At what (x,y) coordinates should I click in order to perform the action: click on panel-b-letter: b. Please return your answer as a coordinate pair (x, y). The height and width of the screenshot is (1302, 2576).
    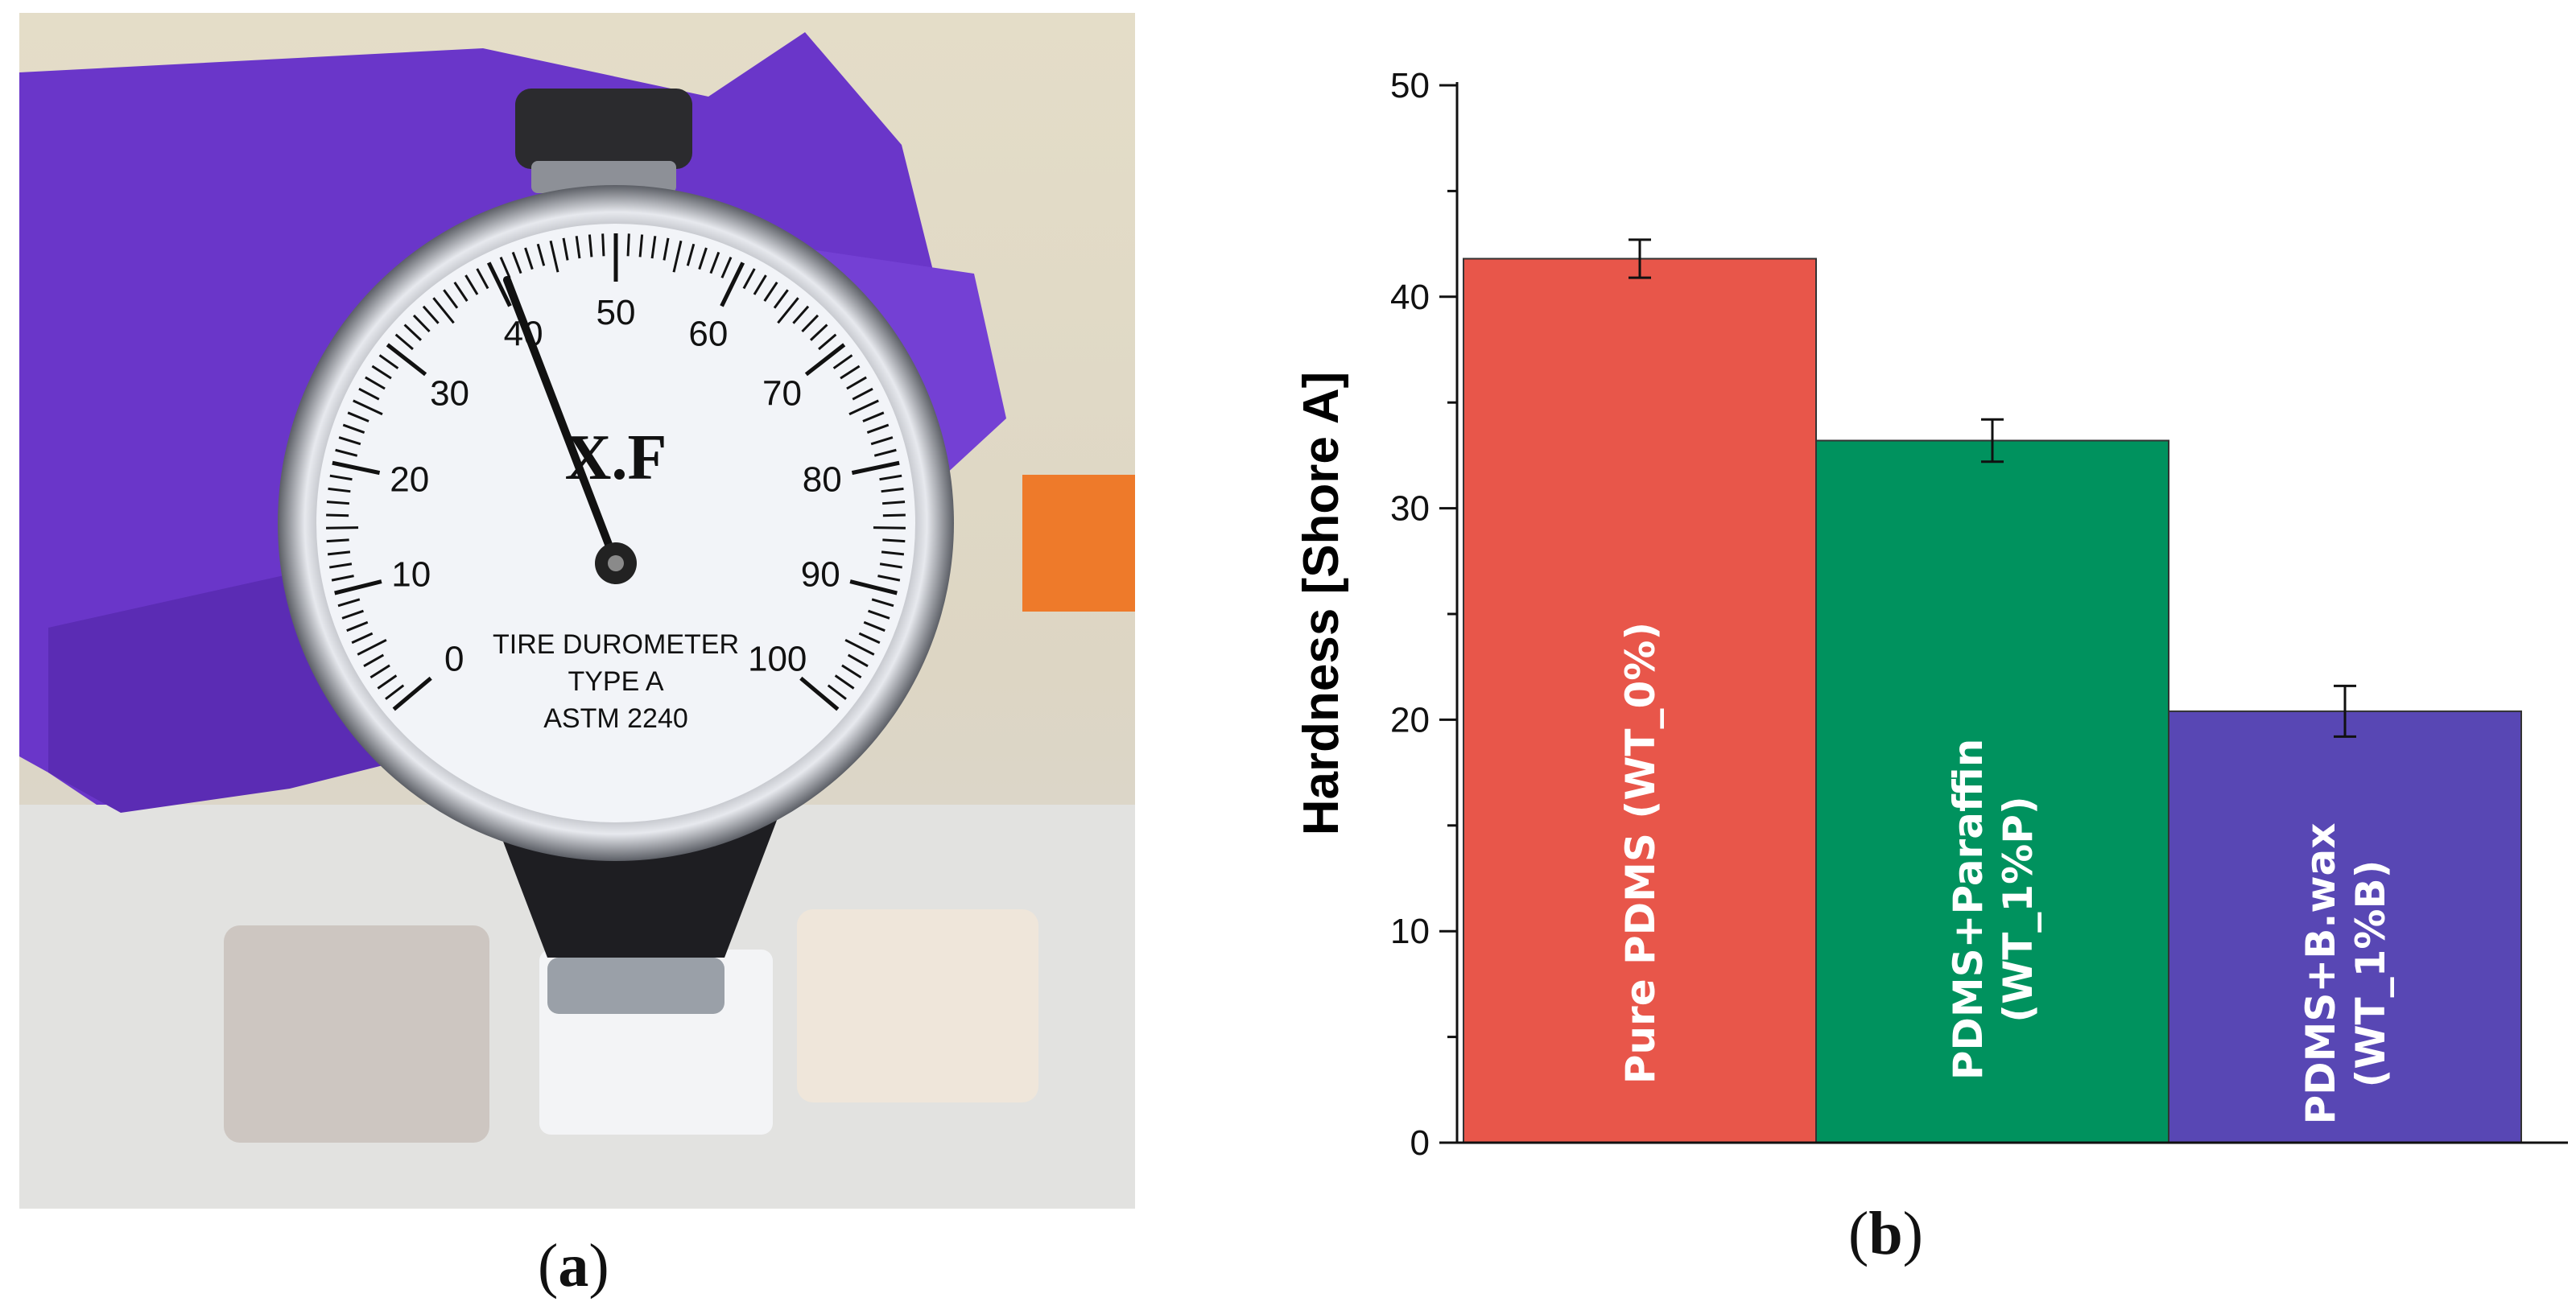
    Looking at the image, I should click on (1885, 1233).